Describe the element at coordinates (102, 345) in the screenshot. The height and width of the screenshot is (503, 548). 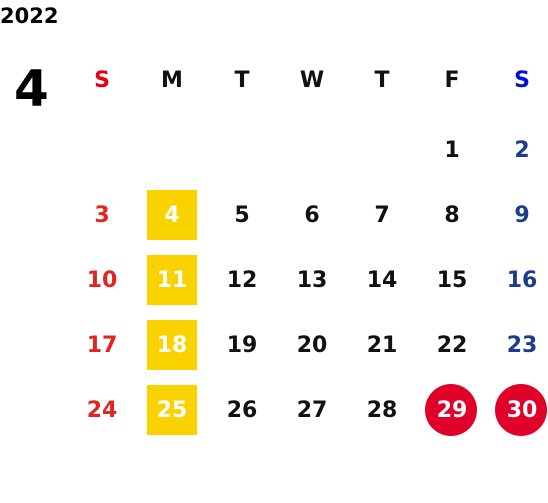
I see `day-number: 17` at that location.